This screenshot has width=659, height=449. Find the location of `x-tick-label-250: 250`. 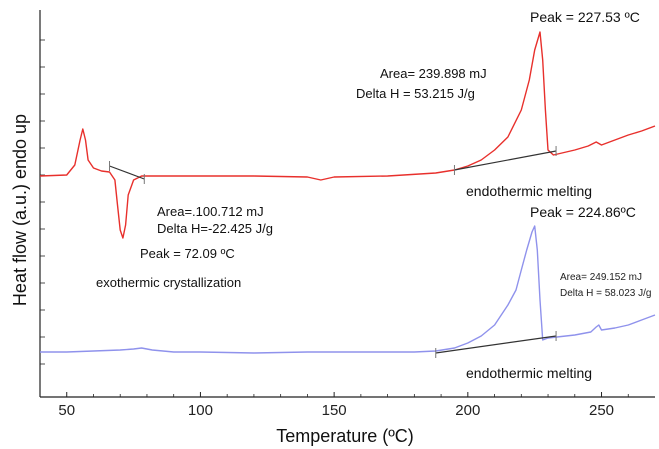

x-tick-label-250: 250 is located at coordinates (601, 410).